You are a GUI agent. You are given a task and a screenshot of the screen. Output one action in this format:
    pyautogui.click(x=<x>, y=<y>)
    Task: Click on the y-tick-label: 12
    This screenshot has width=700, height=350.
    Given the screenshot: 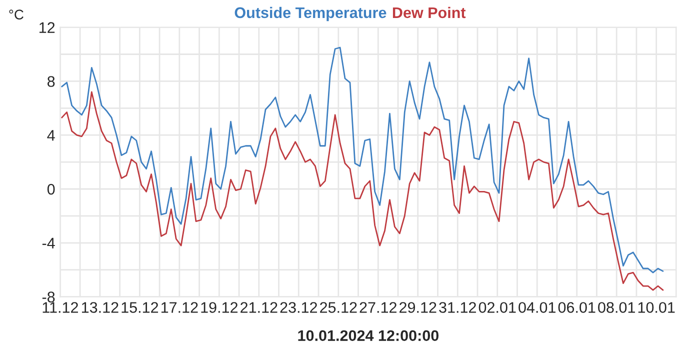 What is the action you would take?
    pyautogui.click(x=47, y=27)
    